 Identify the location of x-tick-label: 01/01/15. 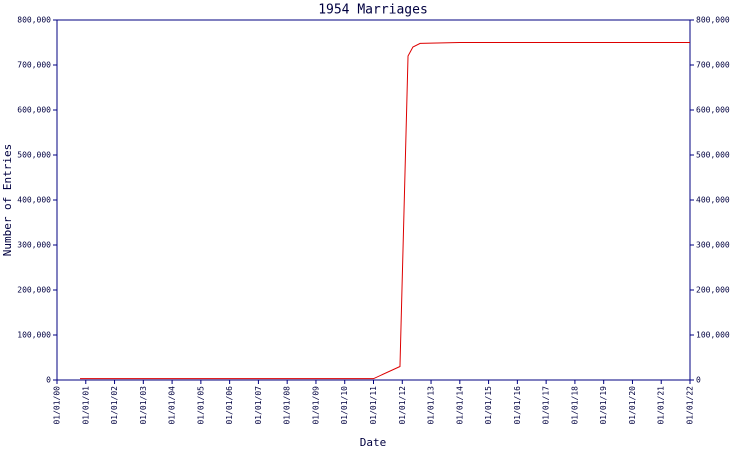
(488, 405).